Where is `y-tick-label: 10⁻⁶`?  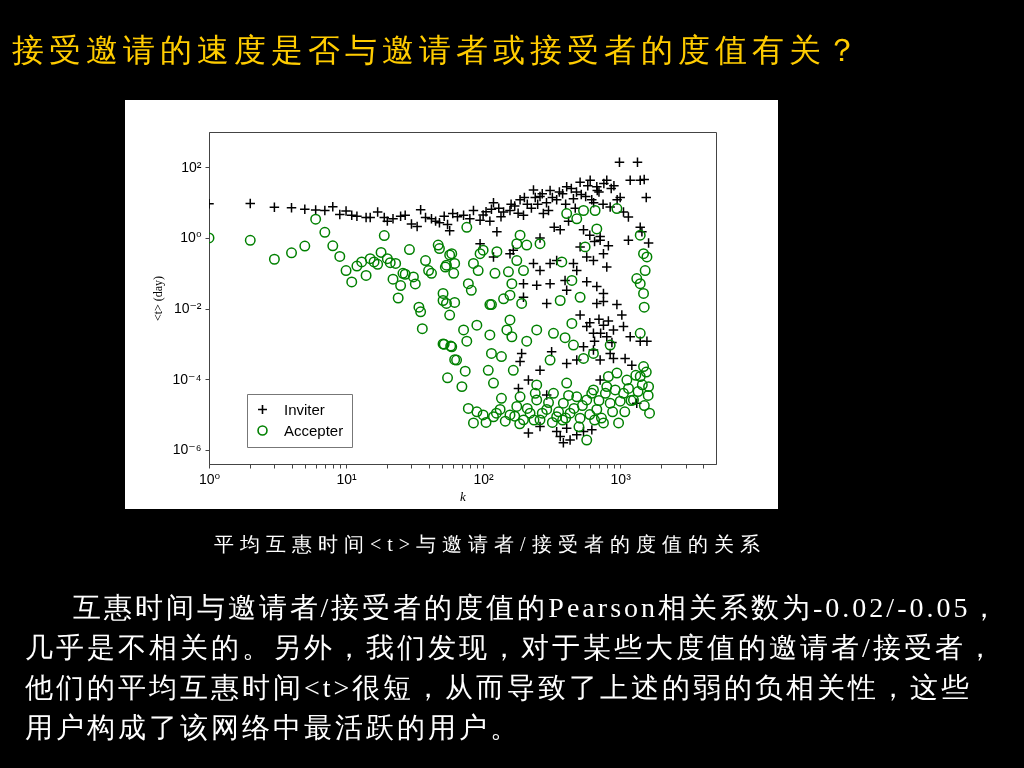 y-tick-label: 10⁻⁶ is located at coordinates (187, 449).